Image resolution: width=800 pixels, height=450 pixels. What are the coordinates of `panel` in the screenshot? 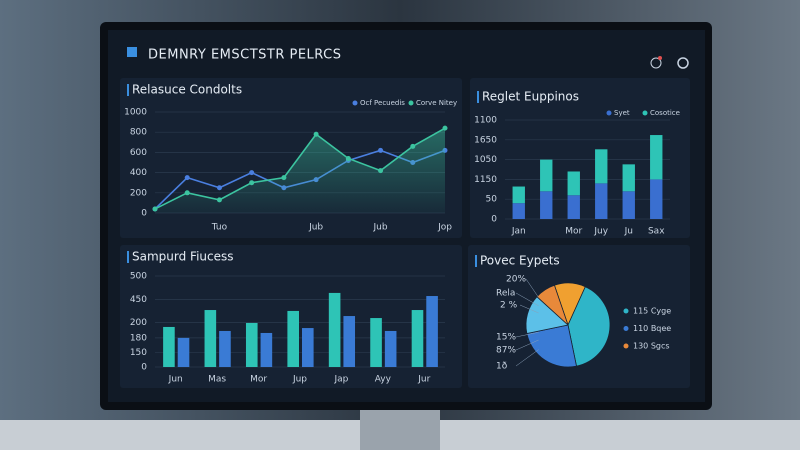 It's located at (580, 158).